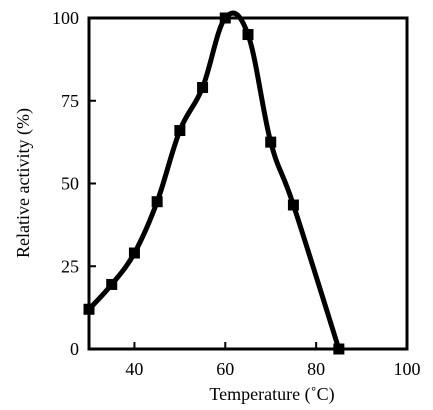 This screenshot has width=433, height=410. What do you see at coordinates (23, 183) in the screenshot?
I see `y-axis-label: Relative activity (%)` at bounding box center [23, 183].